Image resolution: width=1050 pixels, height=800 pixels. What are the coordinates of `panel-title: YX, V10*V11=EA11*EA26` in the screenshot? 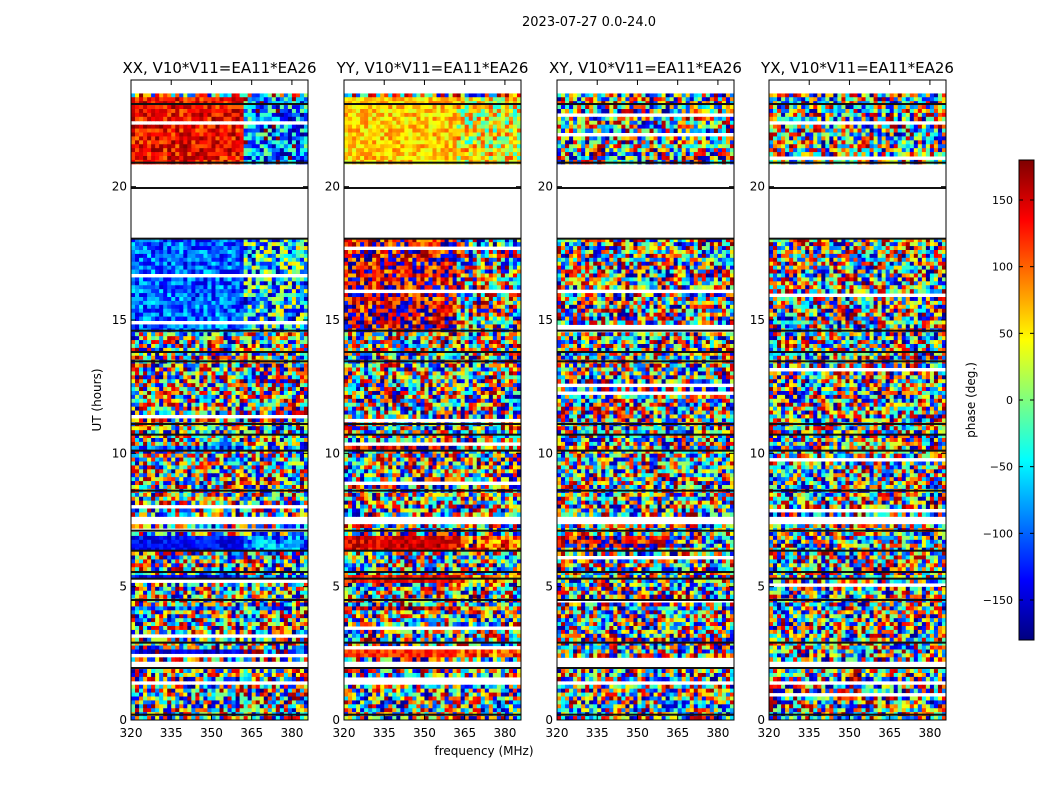 It's located at (857, 68).